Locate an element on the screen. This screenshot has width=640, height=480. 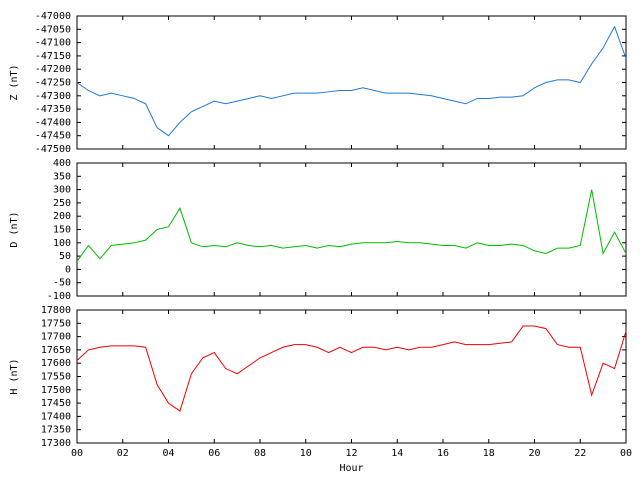
y-tick-label: 17550 is located at coordinates (56, 377).